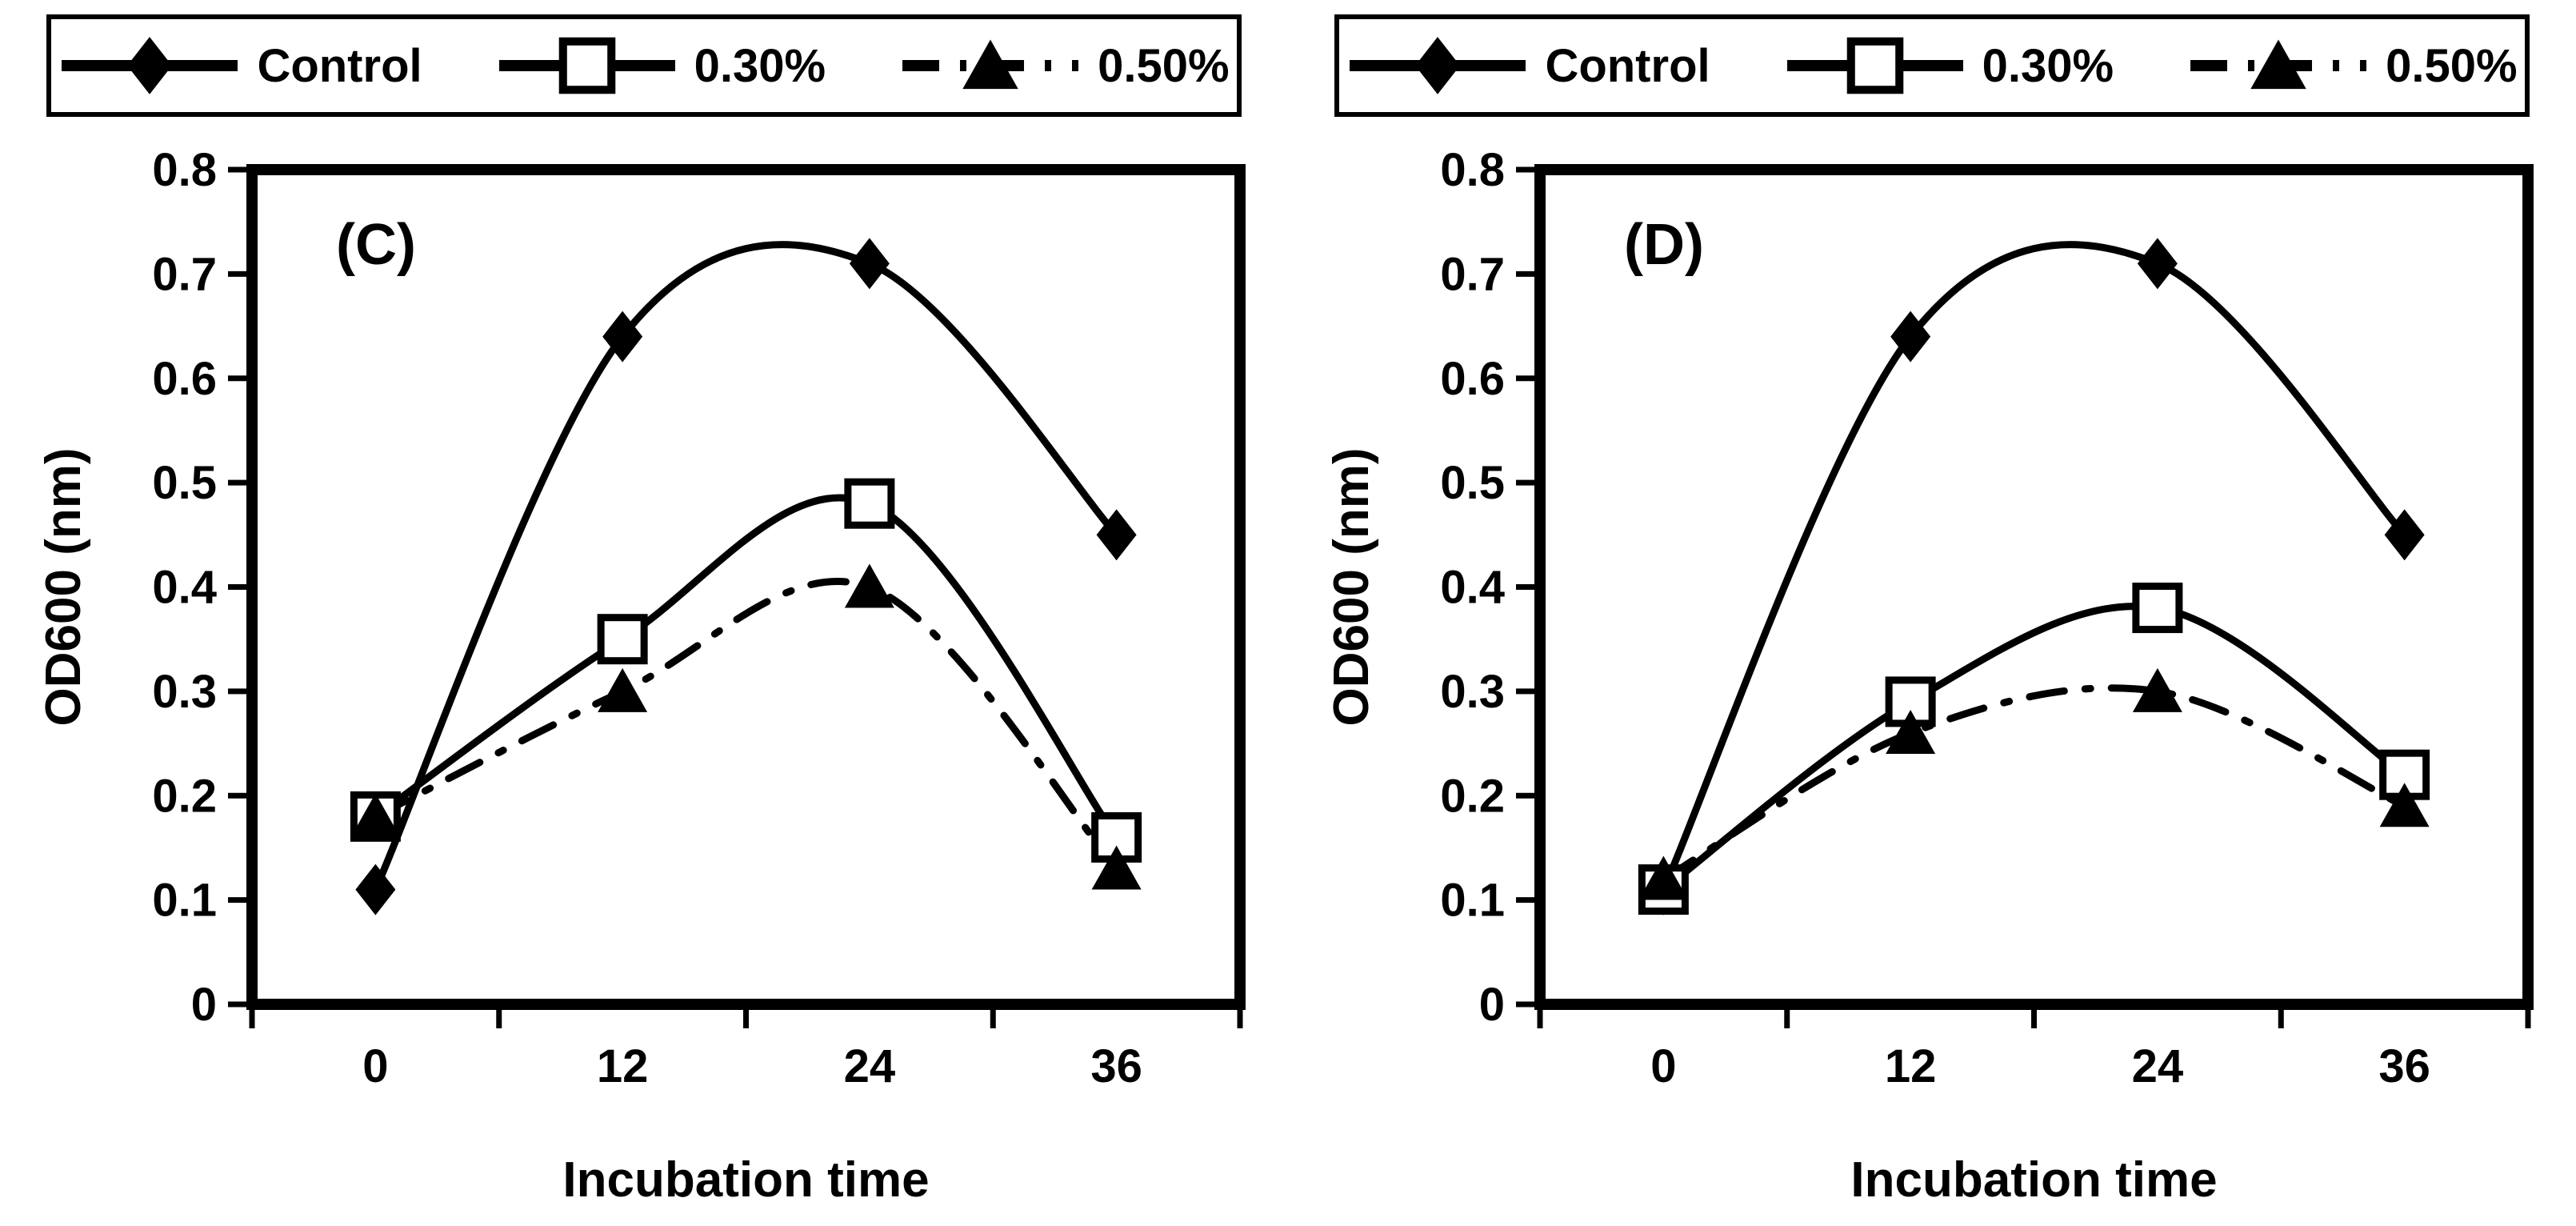 The height and width of the screenshot is (1226, 2576). What do you see at coordinates (1664, 245) in the screenshot?
I see `panel-letter: (D)` at bounding box center [1664, 245].